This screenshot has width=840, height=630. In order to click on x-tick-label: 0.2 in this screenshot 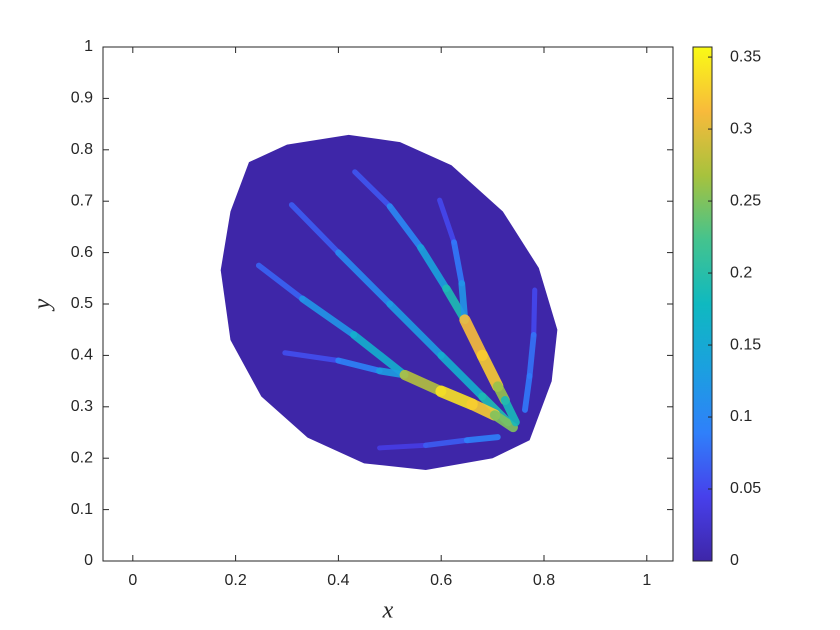, I will do `click(235, 580)`.